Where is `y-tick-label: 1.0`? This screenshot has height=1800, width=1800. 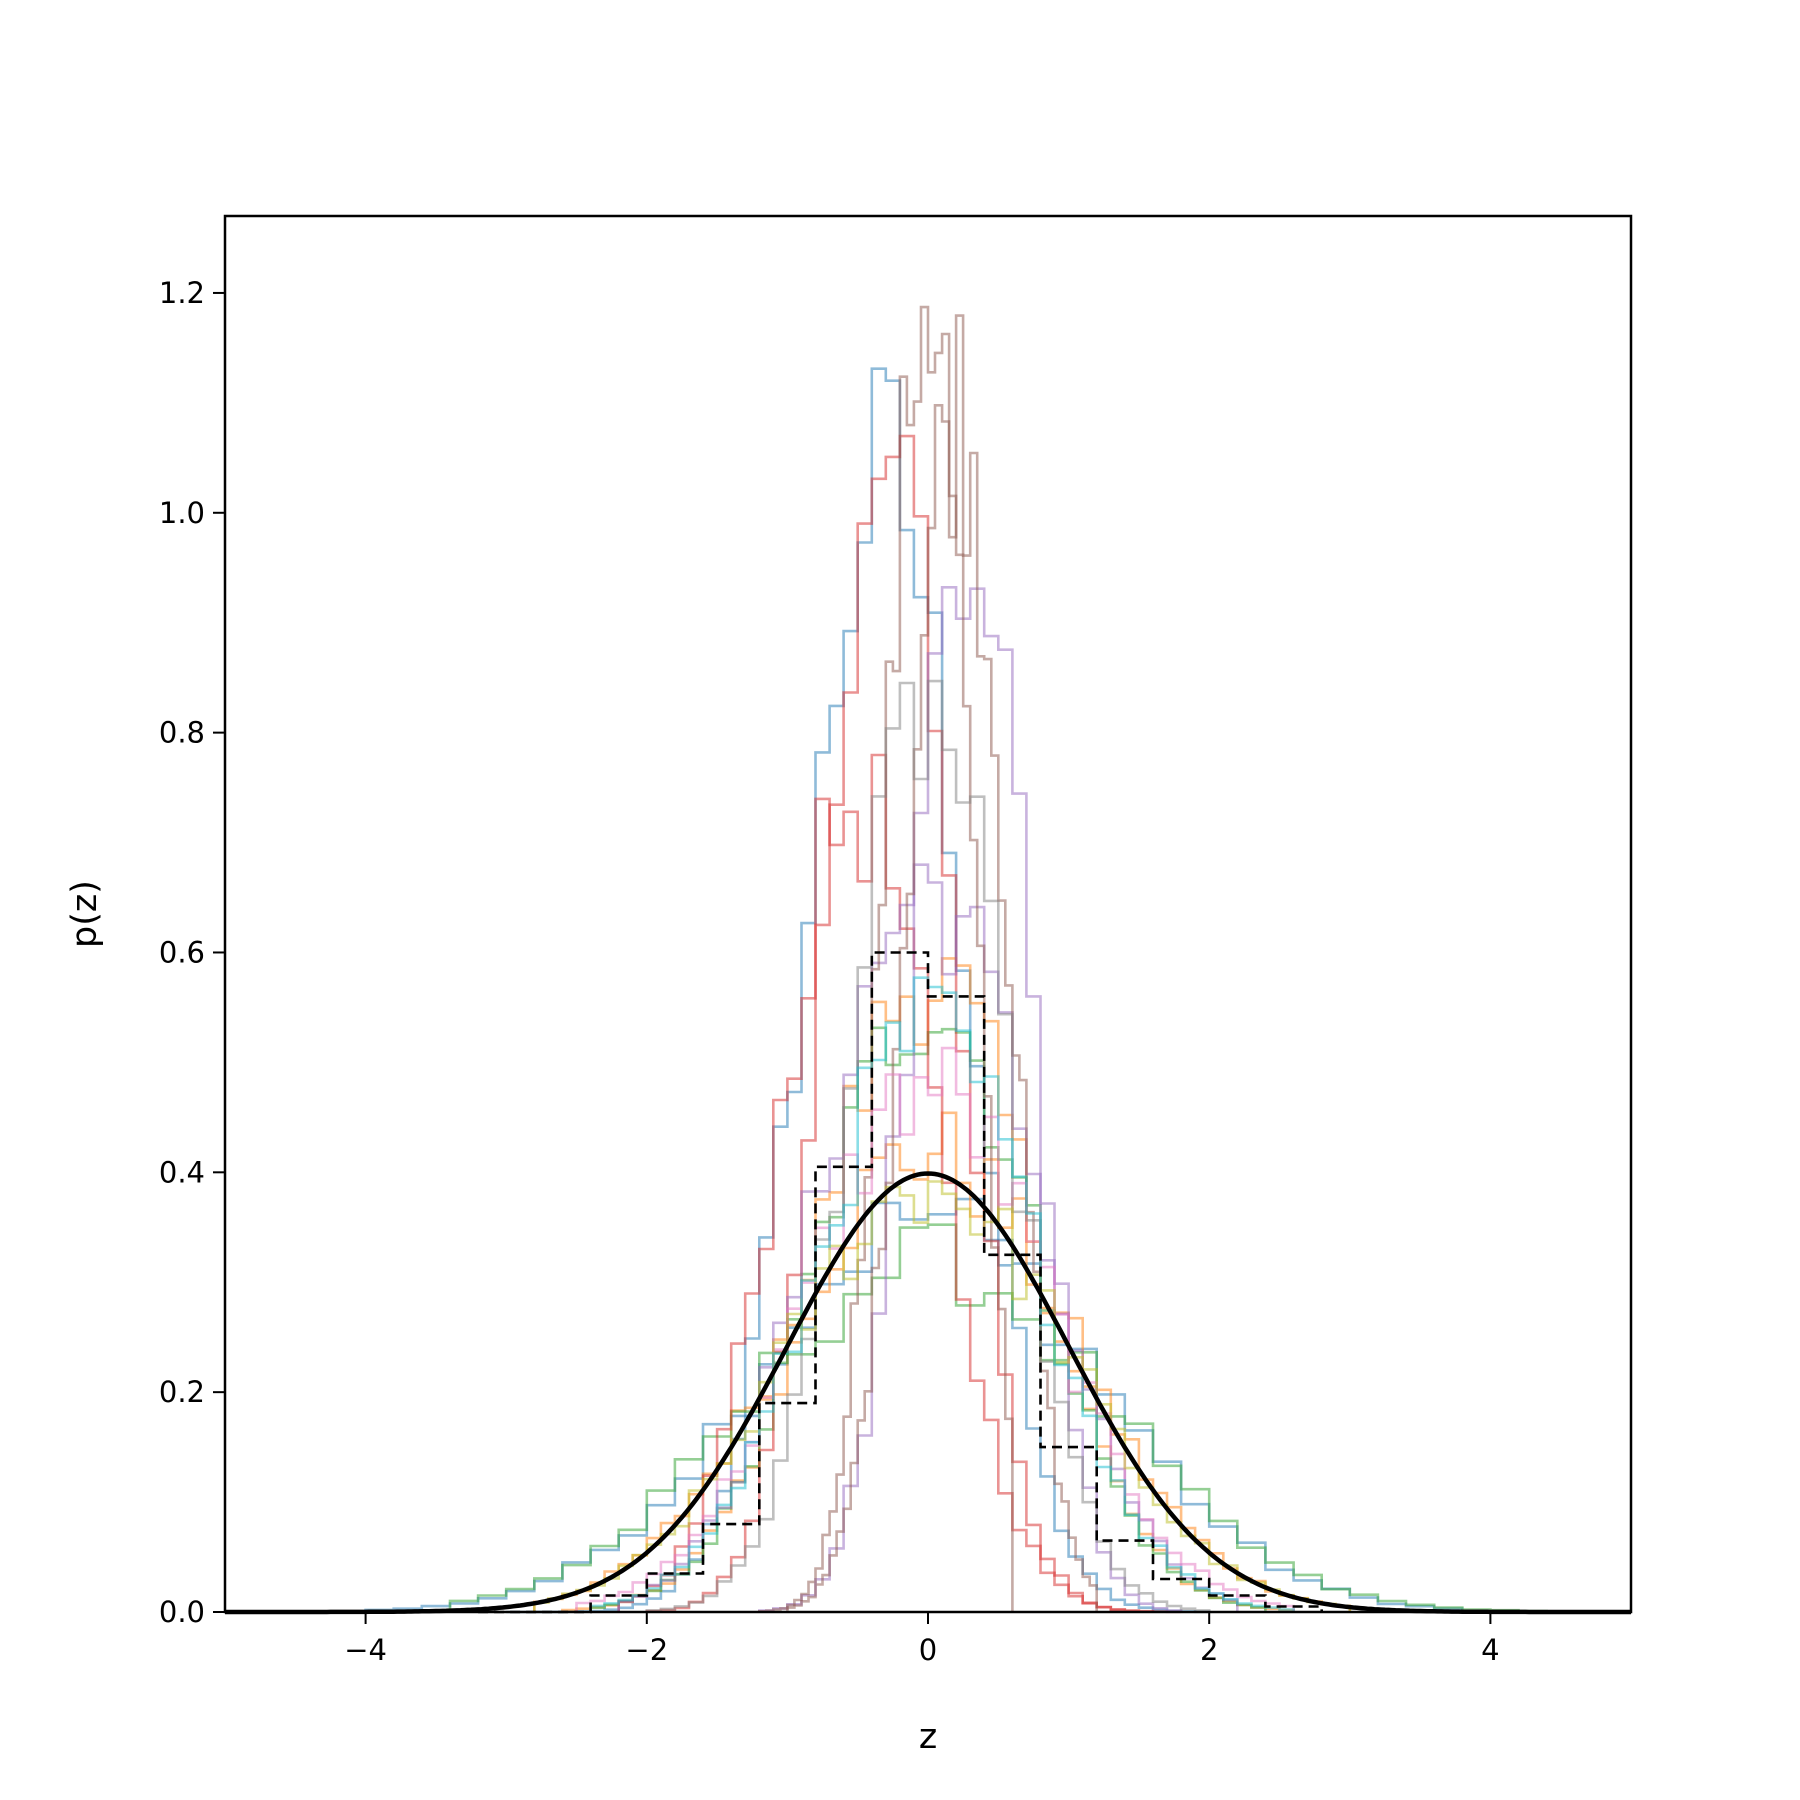
y-tick-label: 1.0 is located at coordinates (182, 513).